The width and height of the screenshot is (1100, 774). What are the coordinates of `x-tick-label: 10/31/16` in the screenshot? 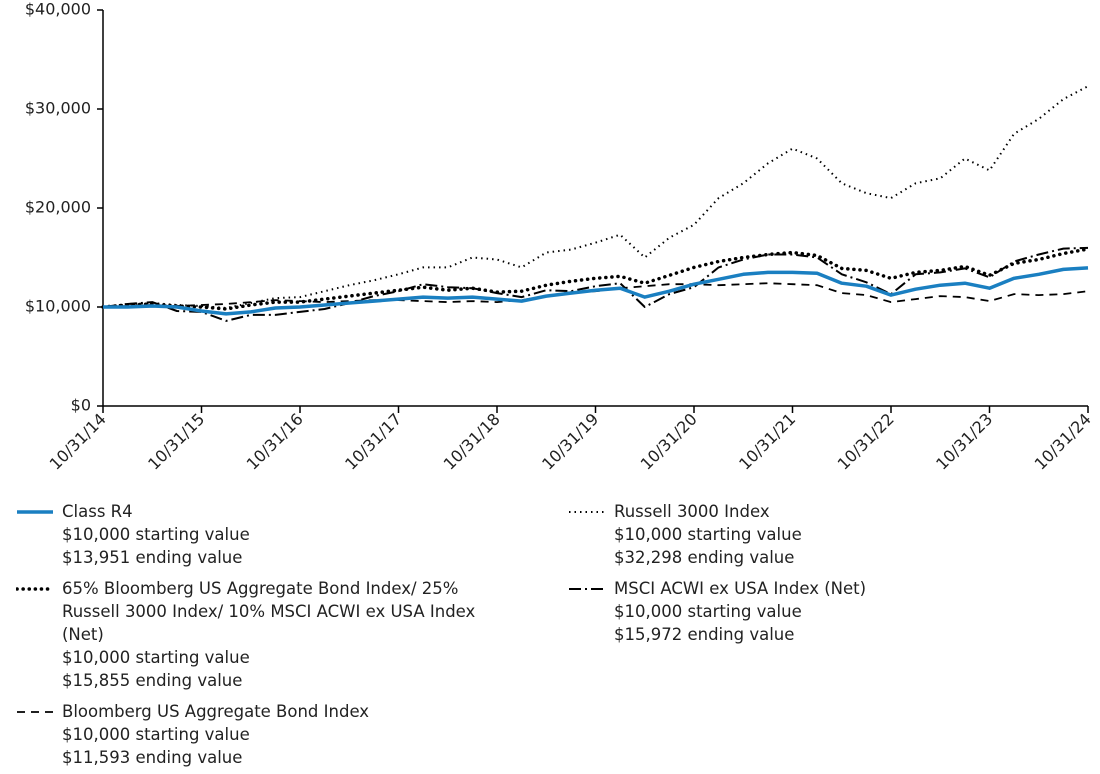 It's located at (275, 441).